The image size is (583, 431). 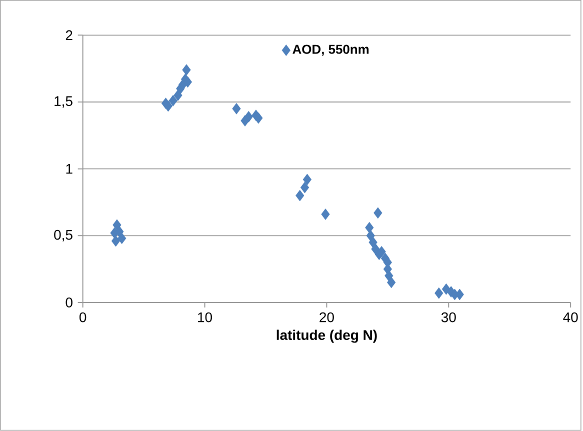 I want to click on y-tick-label: 0,5, so click(x=63, y=236).